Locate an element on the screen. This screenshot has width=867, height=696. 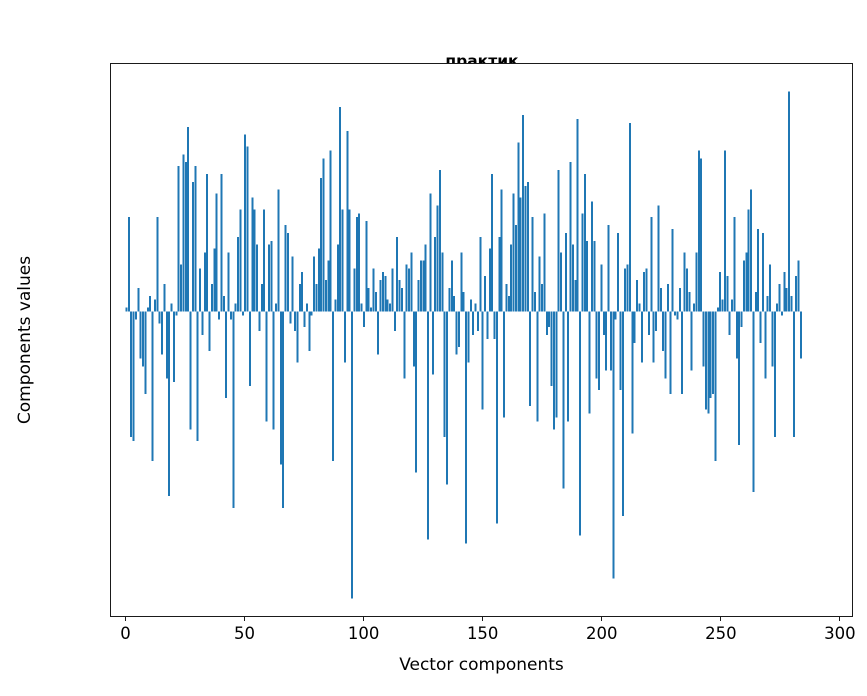
x-axis-ticks: 0 50 100 150 200 250 300 is located at coordinates (483, 637).